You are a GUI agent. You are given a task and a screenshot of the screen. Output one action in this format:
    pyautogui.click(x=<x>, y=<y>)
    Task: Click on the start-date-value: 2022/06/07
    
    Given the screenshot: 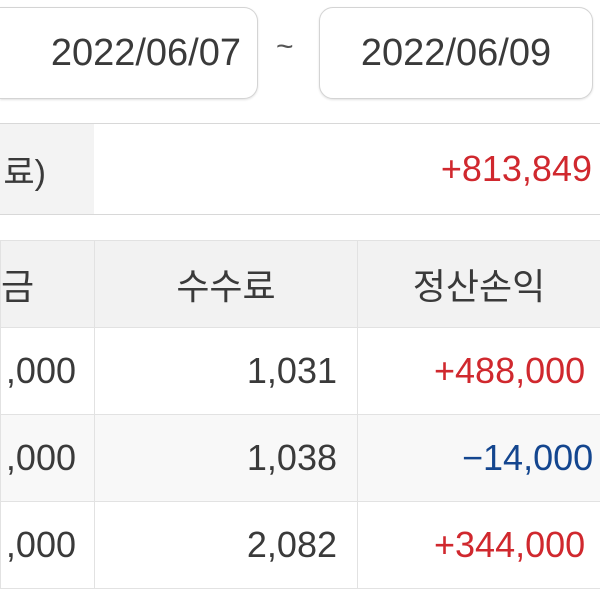 What is the action you would take?
    pyautogui.click(x=145, y=52)
    